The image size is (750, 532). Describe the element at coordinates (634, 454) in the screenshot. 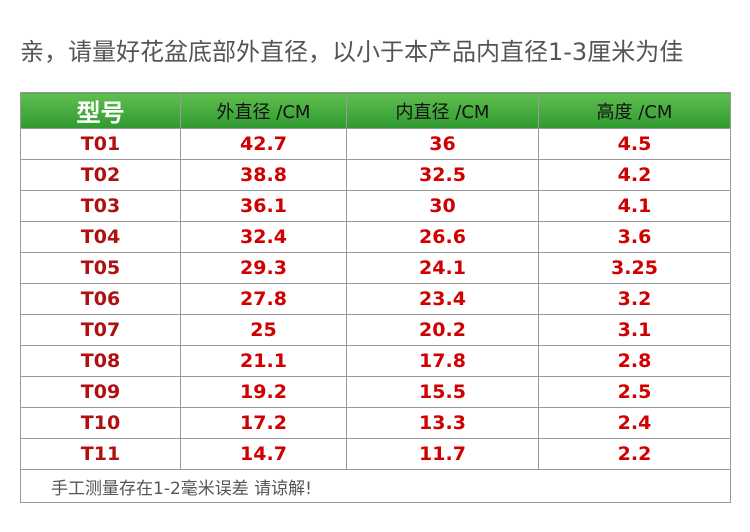

I see `value-cell: 2.2` at that location.